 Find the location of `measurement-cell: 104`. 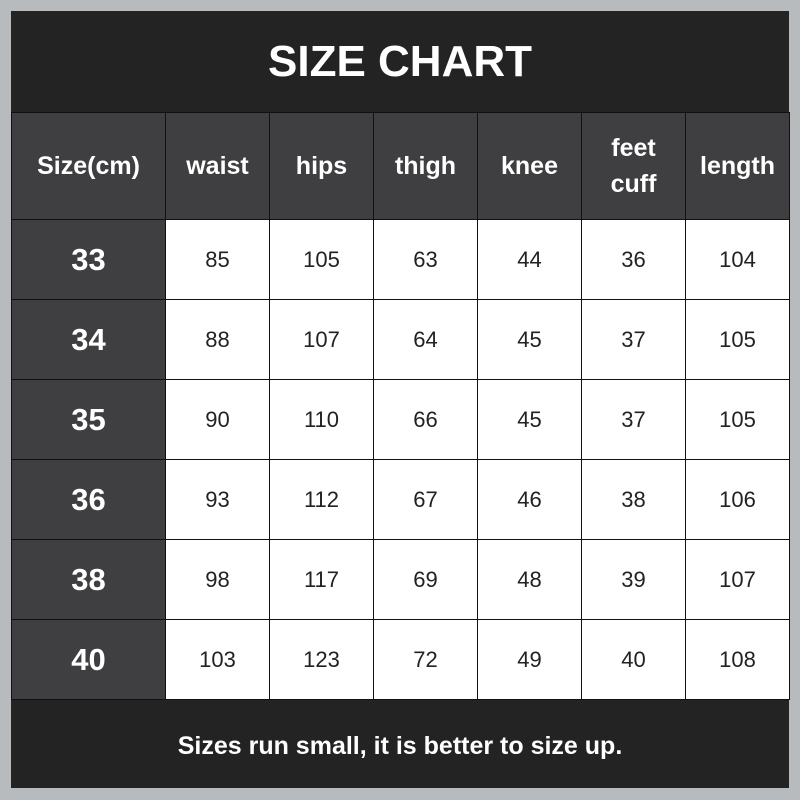

measurement-cell: 104 is located at coordinates (737, 259).